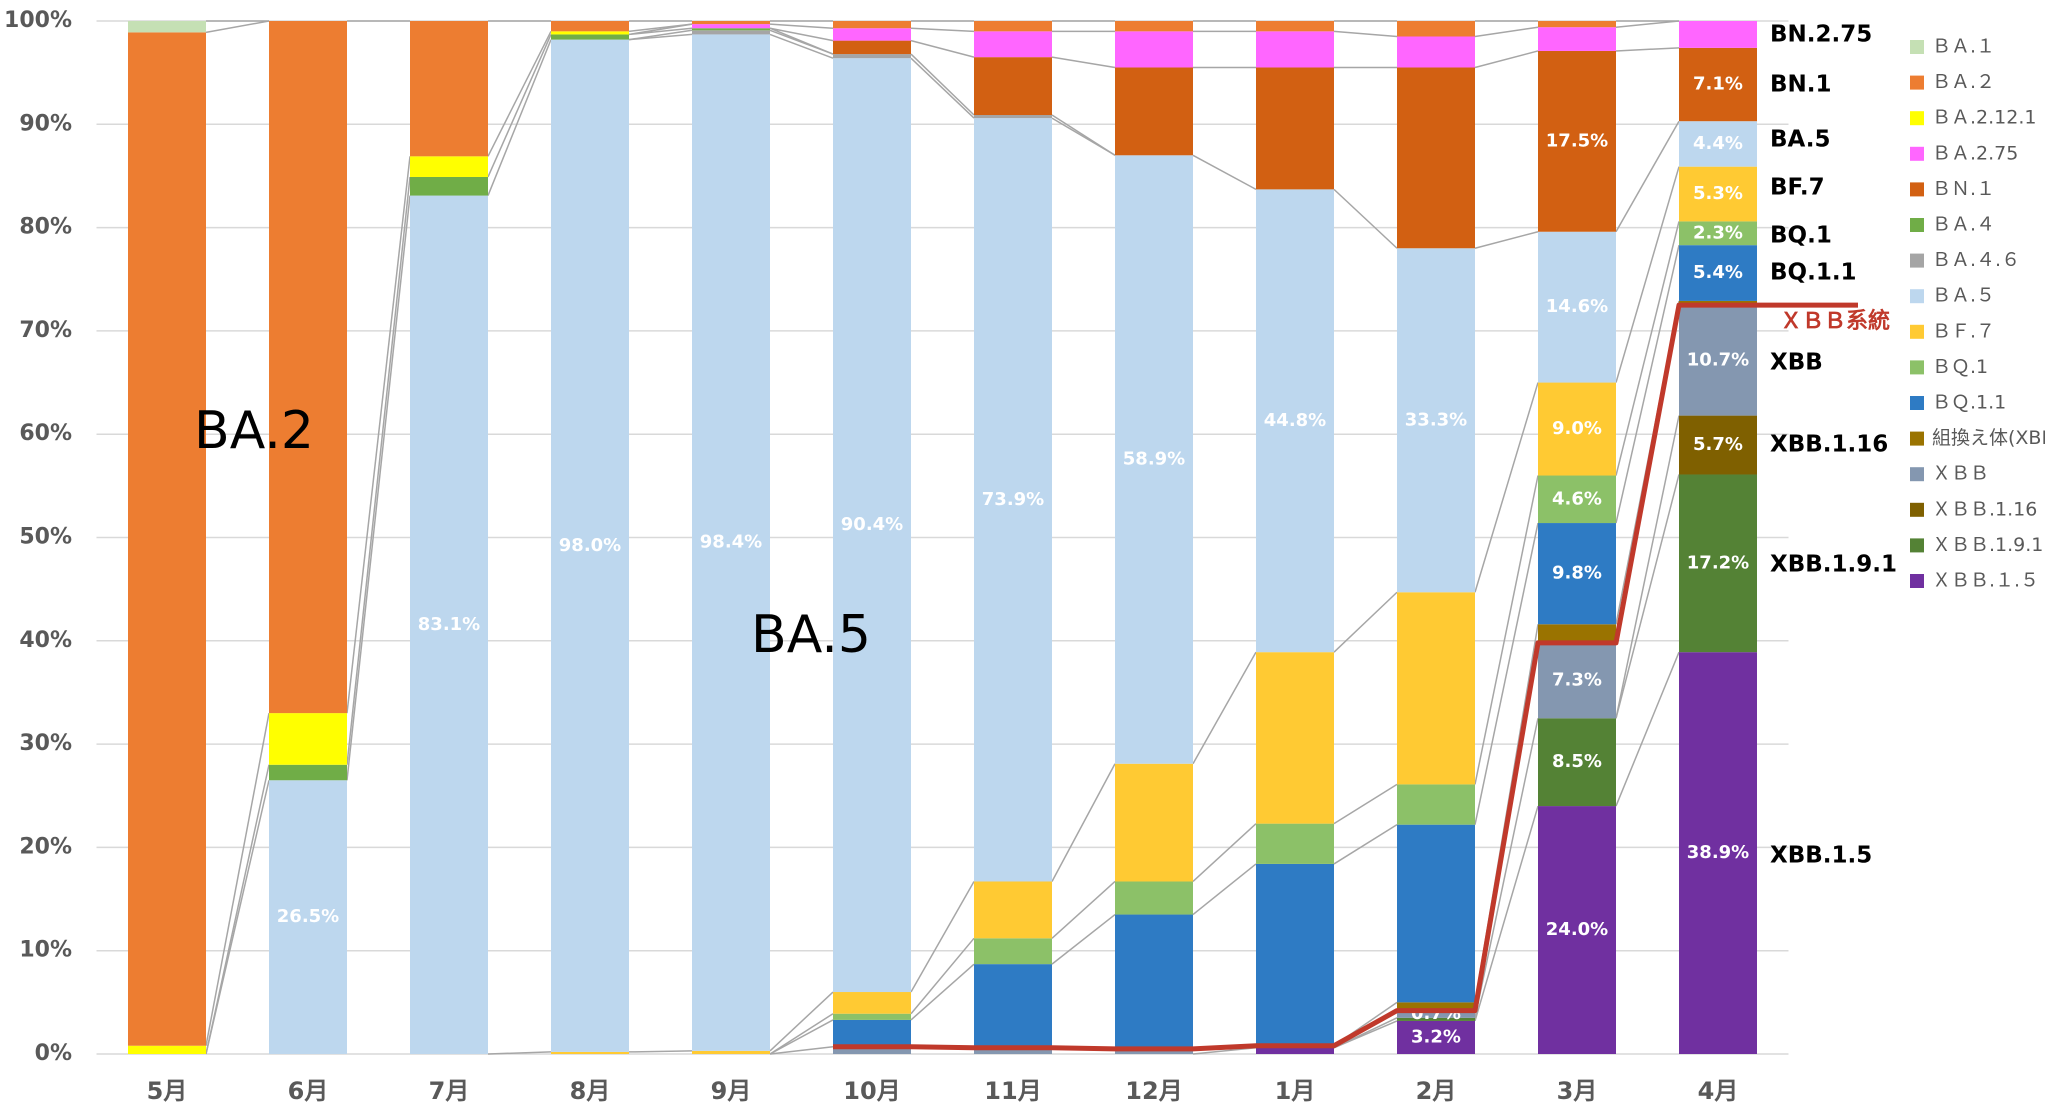  I want to click on x-tick-label: 12月, so click(1153, 1091).